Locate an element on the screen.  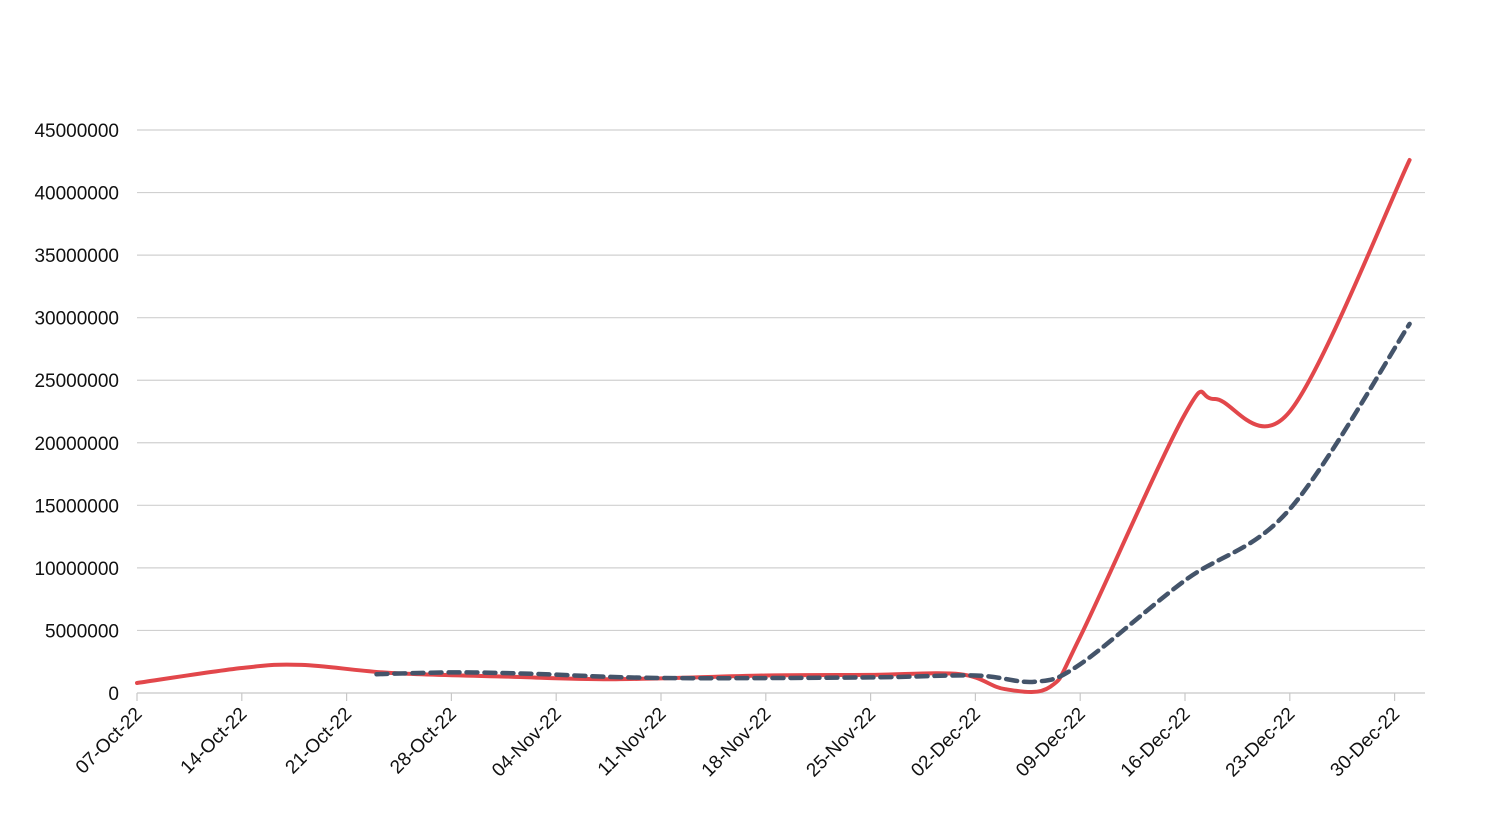
y-tick-label: 35000000 is located at coordinates (76, 256).